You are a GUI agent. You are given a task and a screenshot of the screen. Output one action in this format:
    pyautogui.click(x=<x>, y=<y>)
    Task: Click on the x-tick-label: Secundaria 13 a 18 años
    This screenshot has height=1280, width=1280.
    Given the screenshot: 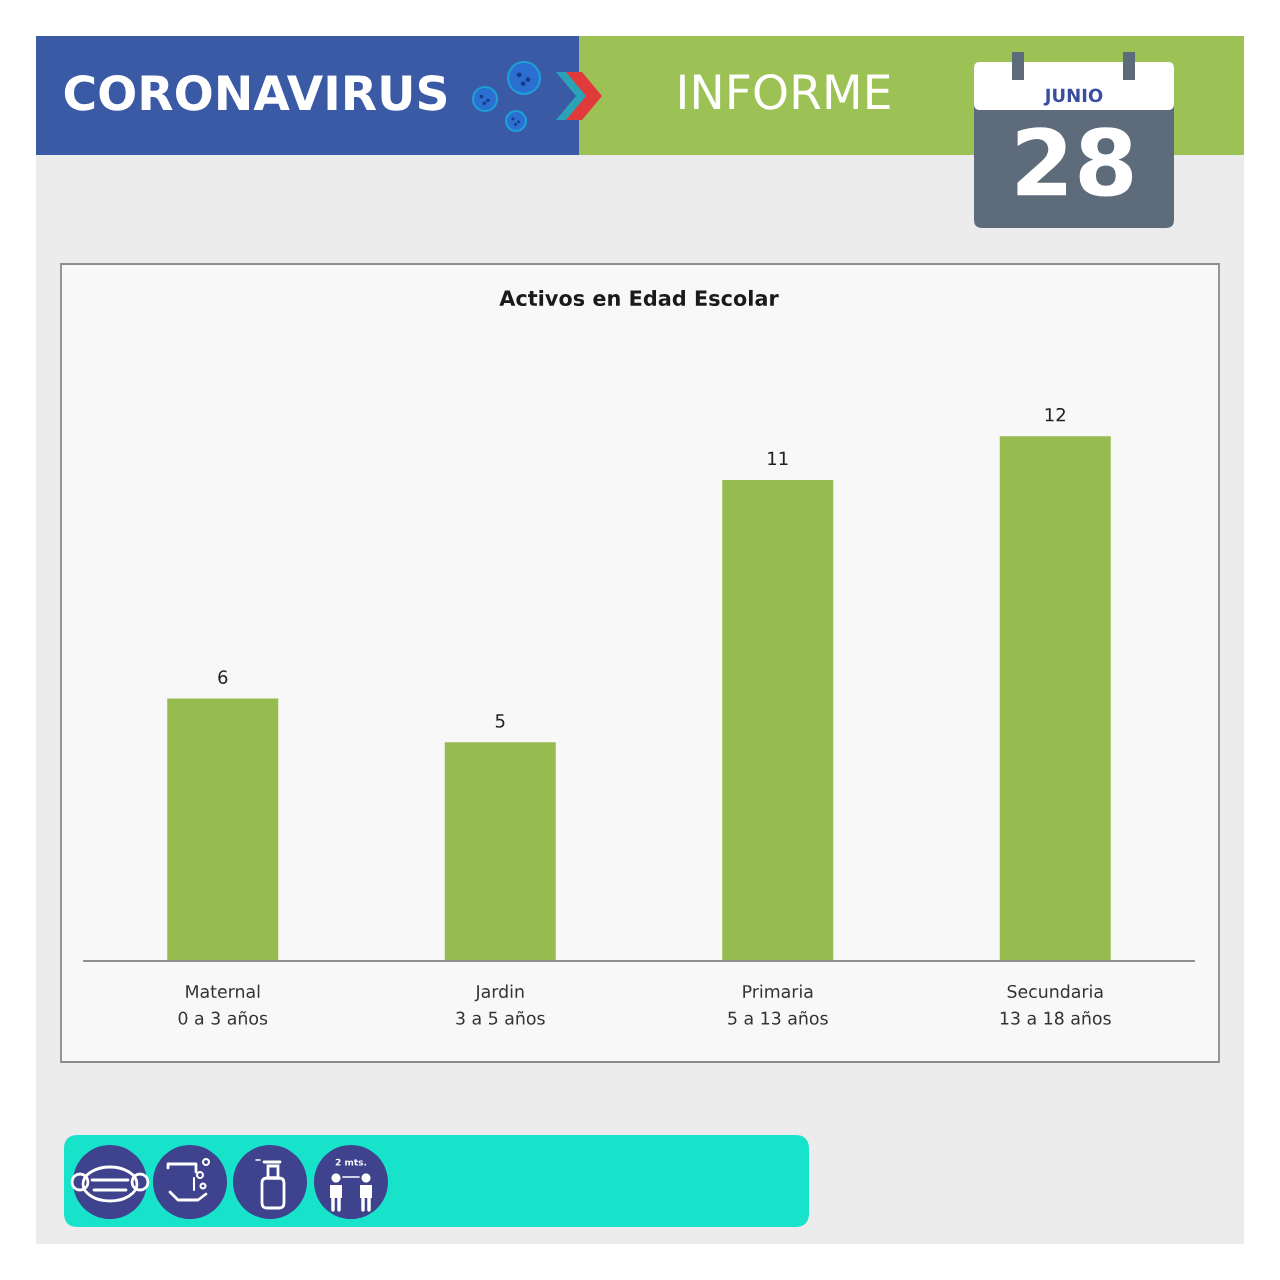 What is the action you would take?
    pyautogui.click(x=1055, y=1004)
    